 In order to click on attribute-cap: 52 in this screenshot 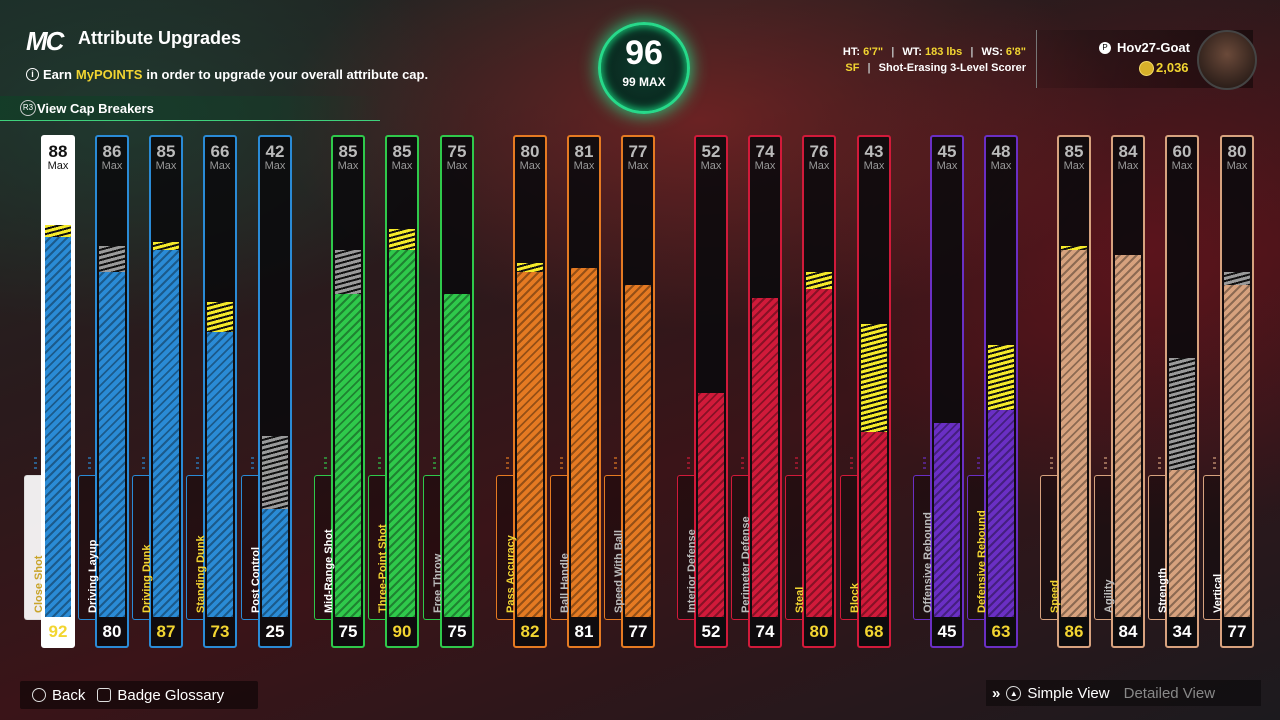, I will do `click(711, 151)`.